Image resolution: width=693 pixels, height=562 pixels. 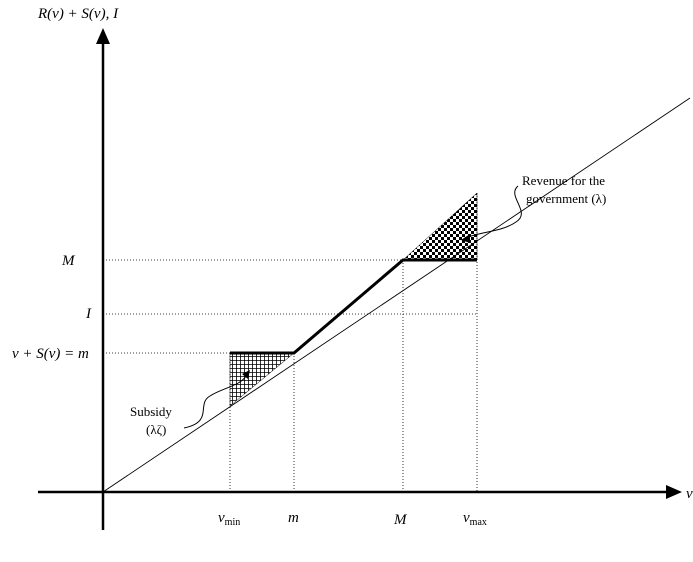 What do you see at coordinates (68, 261) in the screenshot?
I see `y-tick-M: M` at bounding box center [68, 261].